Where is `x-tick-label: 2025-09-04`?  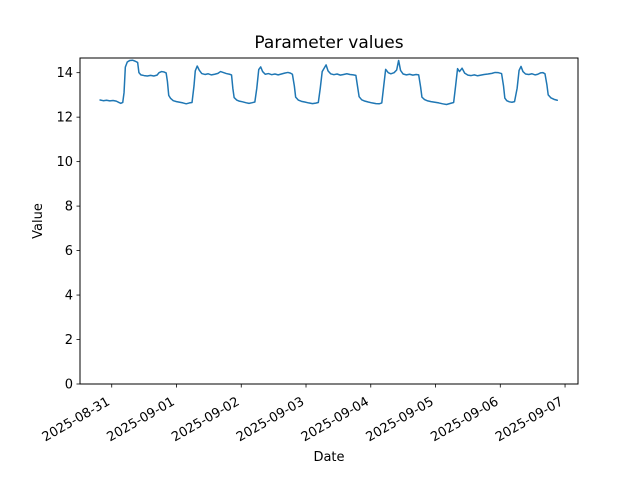 x-tick-label: 2025-09-04 is located at coordinates (335, 419).